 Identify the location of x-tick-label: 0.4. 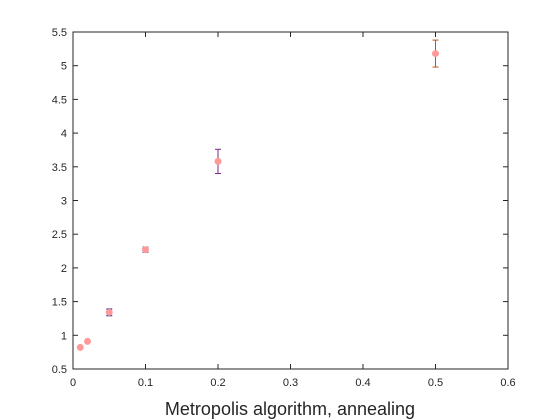
(362, 383).